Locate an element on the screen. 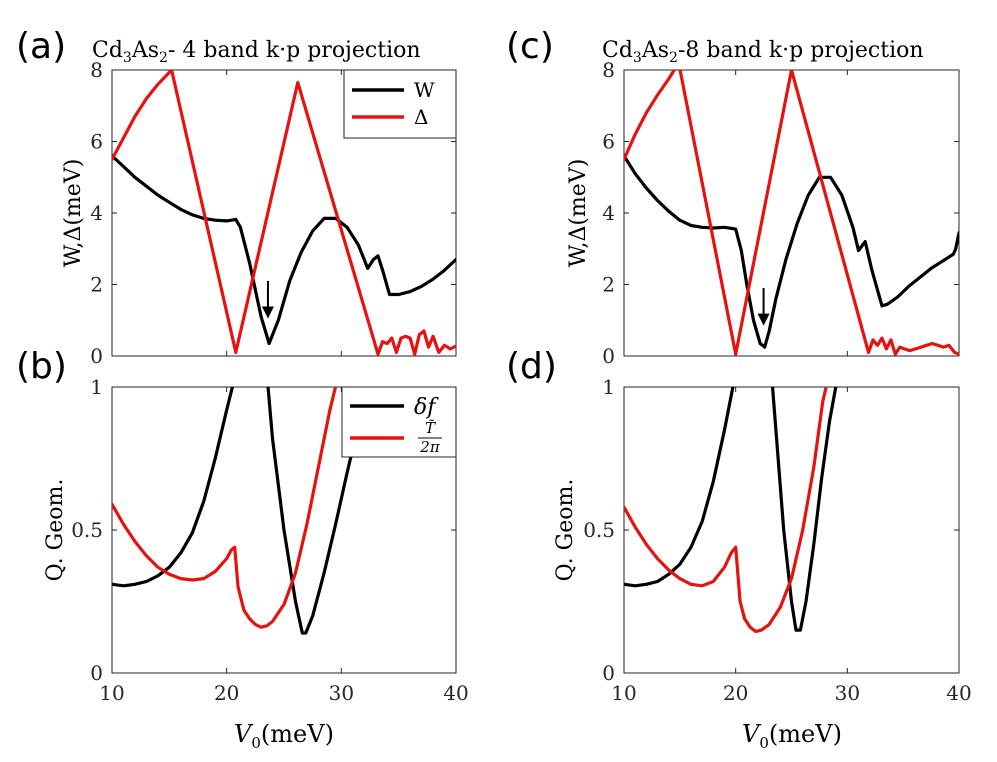  panel-c-plot-area is located at coordinates (791, 213).